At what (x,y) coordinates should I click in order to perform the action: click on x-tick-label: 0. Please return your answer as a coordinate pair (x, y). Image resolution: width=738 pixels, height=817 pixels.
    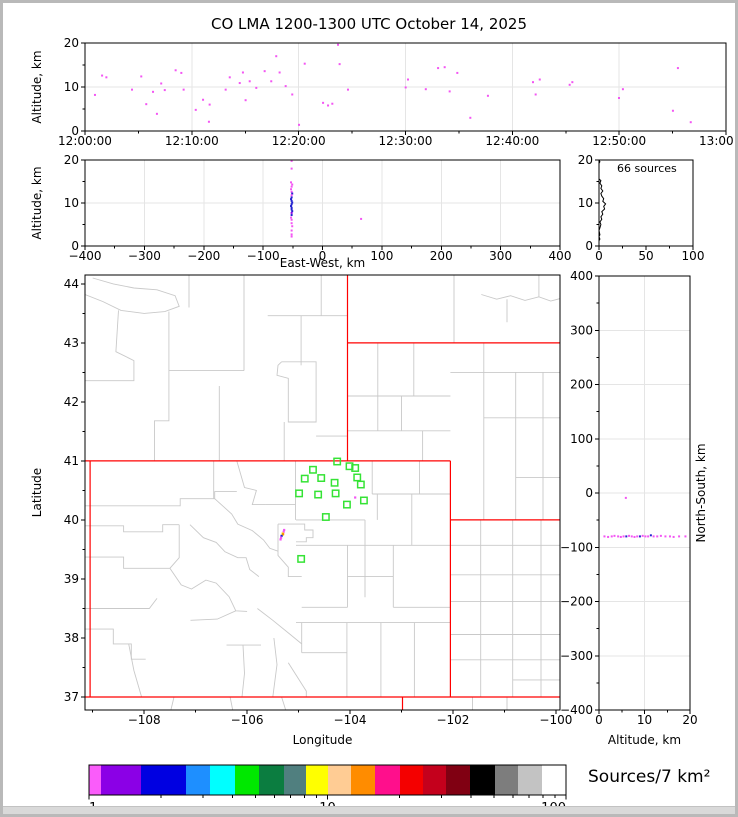
    Looking at the image, I should click on (323, 256).